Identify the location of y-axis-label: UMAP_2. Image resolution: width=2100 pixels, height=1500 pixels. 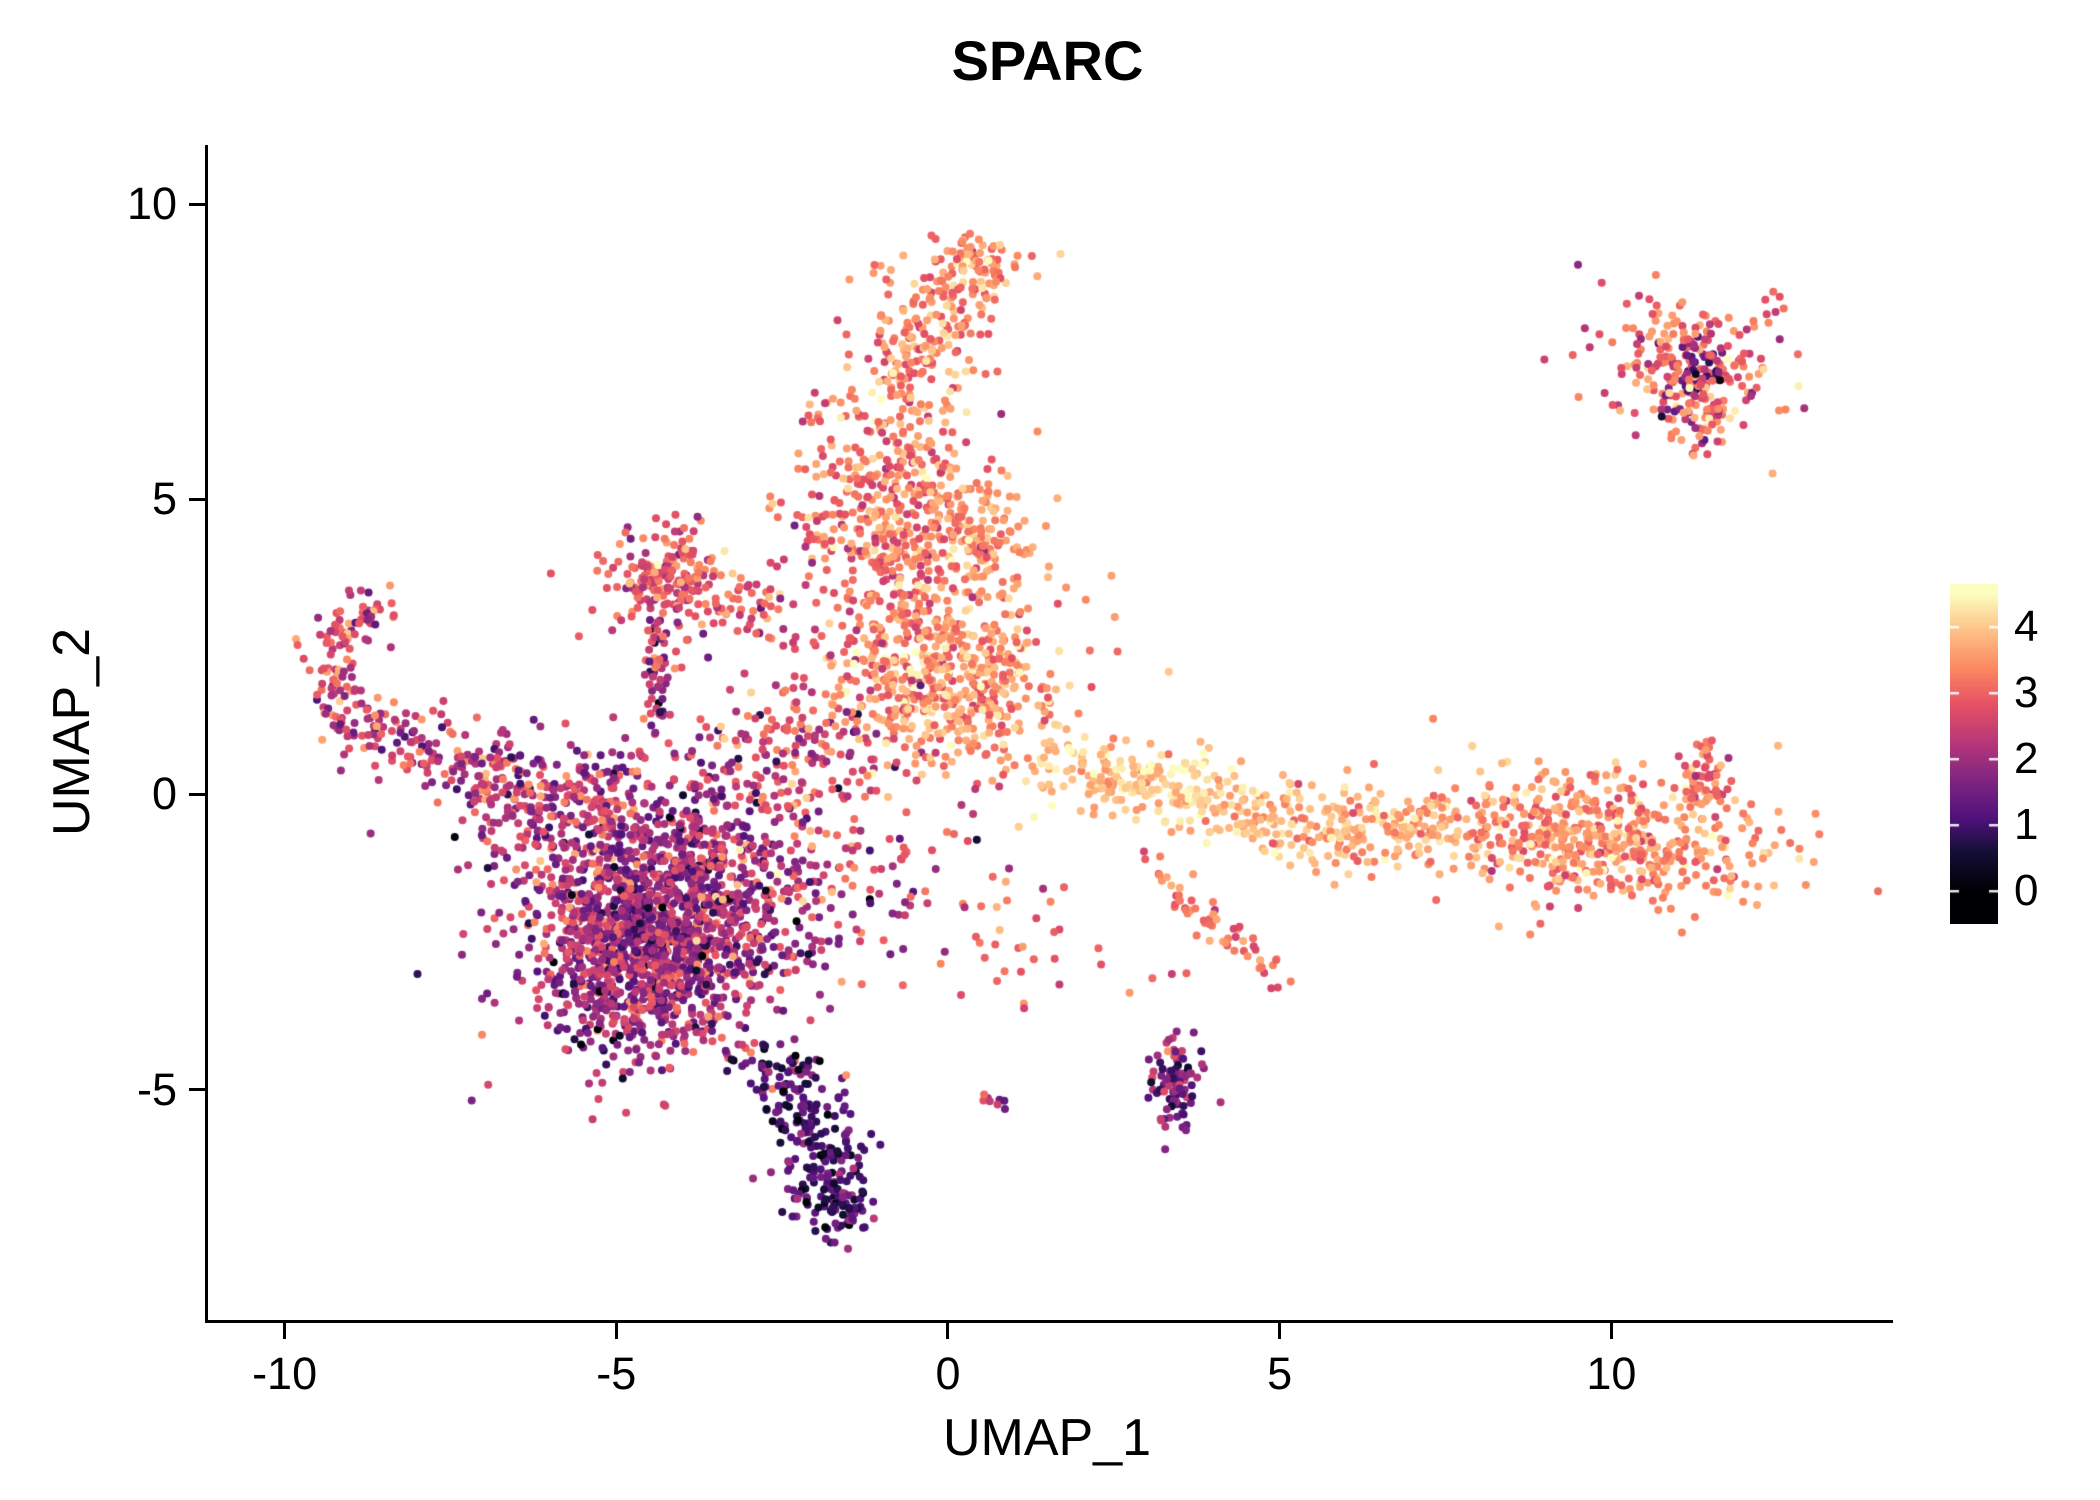
(72, 732).